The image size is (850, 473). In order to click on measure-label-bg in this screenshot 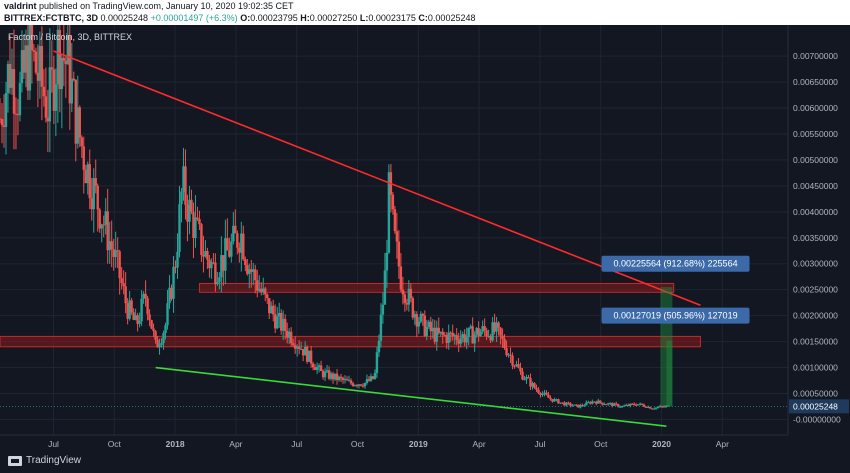, I will do `click(675, 263)`.